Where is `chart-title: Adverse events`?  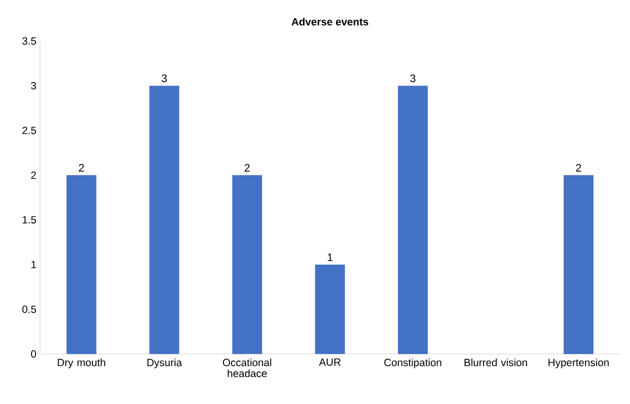
chart-title: Adverse events is located at coordinates (330, 22).